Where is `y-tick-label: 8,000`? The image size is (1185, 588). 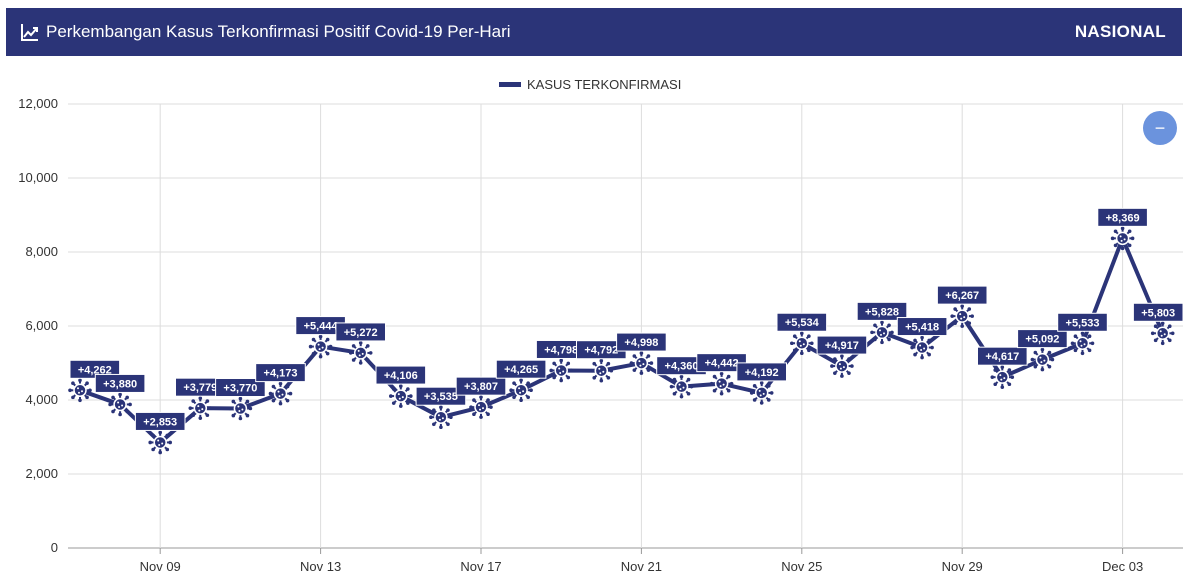
y-tick-label: 8,000 is located at coordinates (41, 251).